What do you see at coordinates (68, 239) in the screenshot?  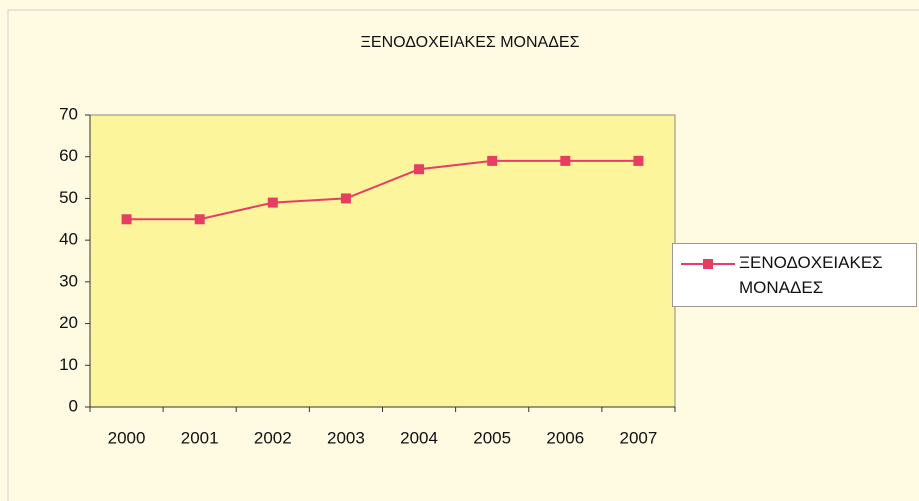 I see `y-tick-label: 40` at bounding box center [68, 239].